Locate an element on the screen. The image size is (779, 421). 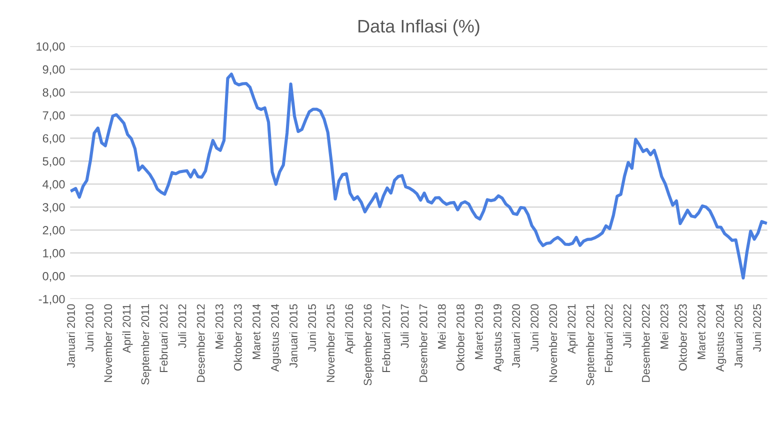
x-tick-label: November 2020 is located at coordinates (553, 343).